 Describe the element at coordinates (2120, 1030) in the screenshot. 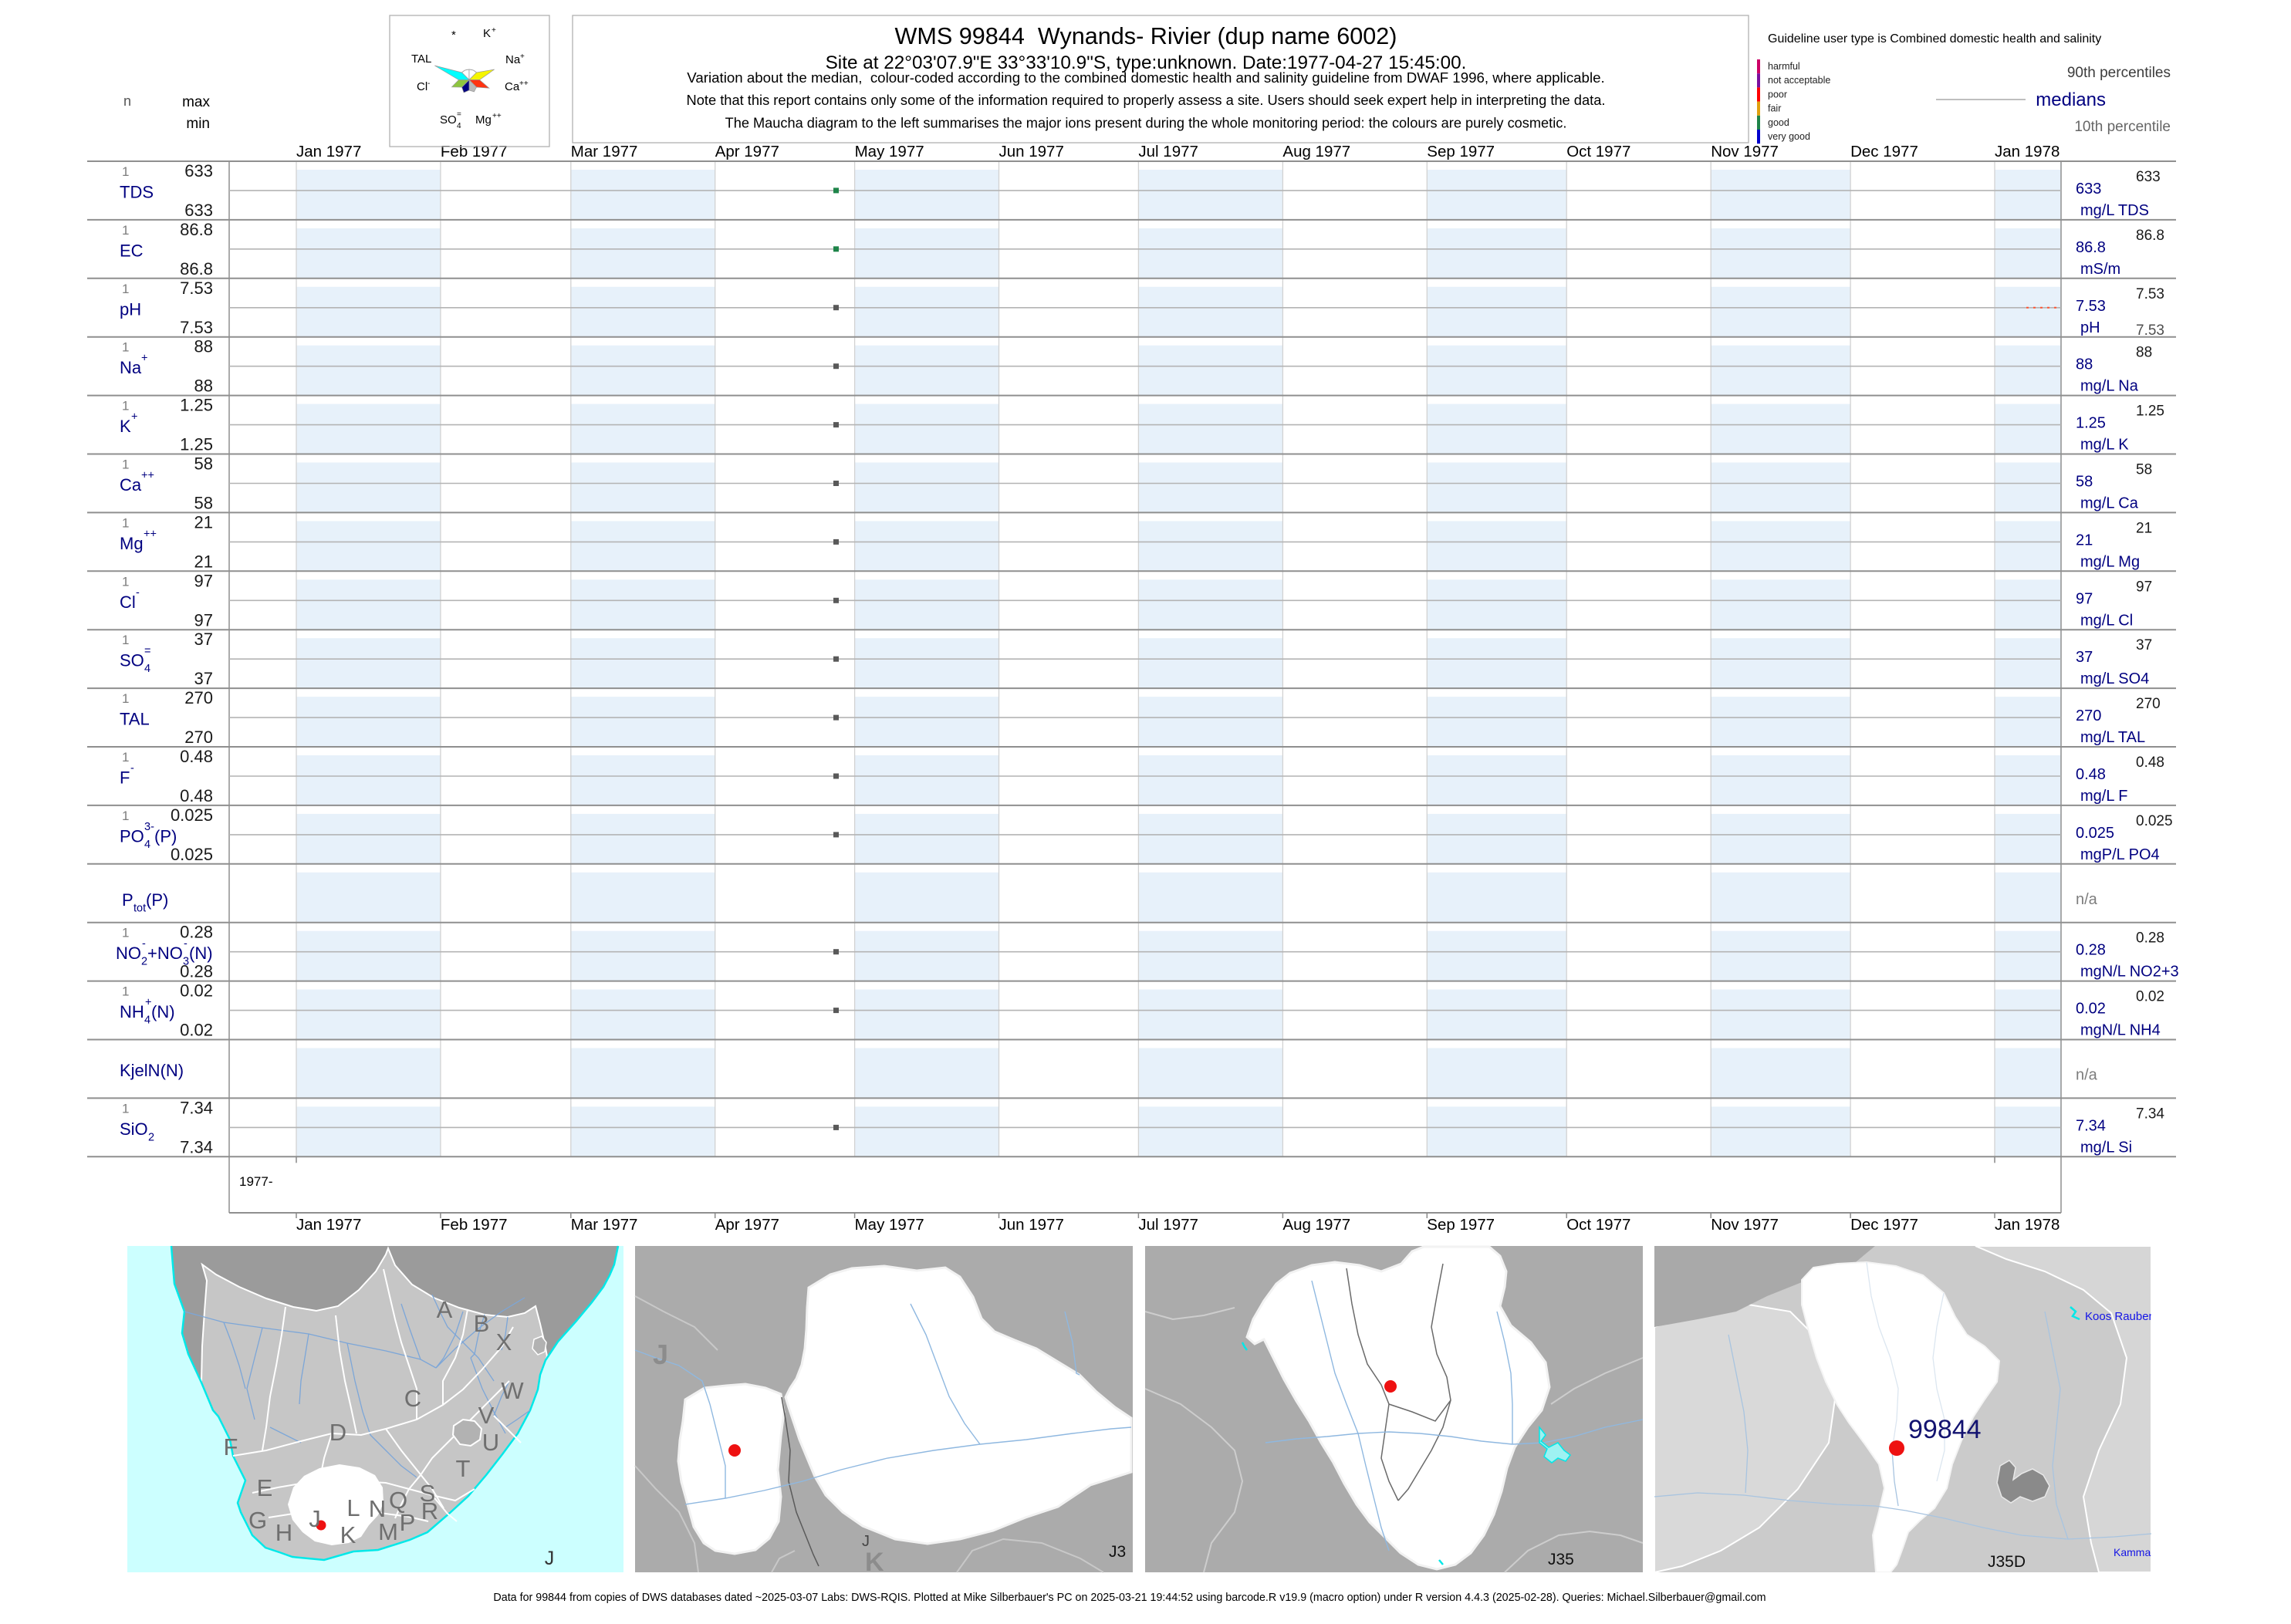

I see `svg-text: mgN/L NH4` at that location.